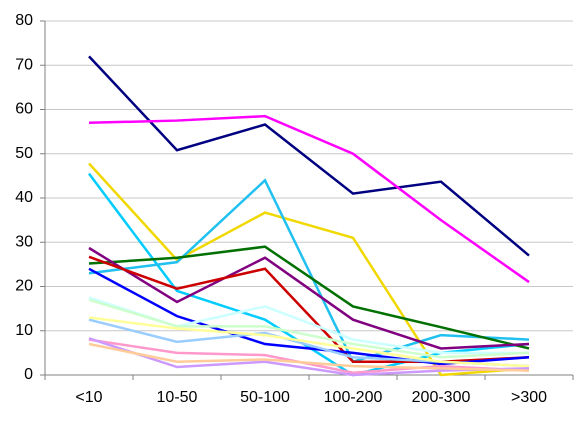 Image resolution: width=575 pixels, height=425 pixels. Describe the element at coordinates (24, 286) in the screenshot. I see `y-tick-label: 20` at that location.